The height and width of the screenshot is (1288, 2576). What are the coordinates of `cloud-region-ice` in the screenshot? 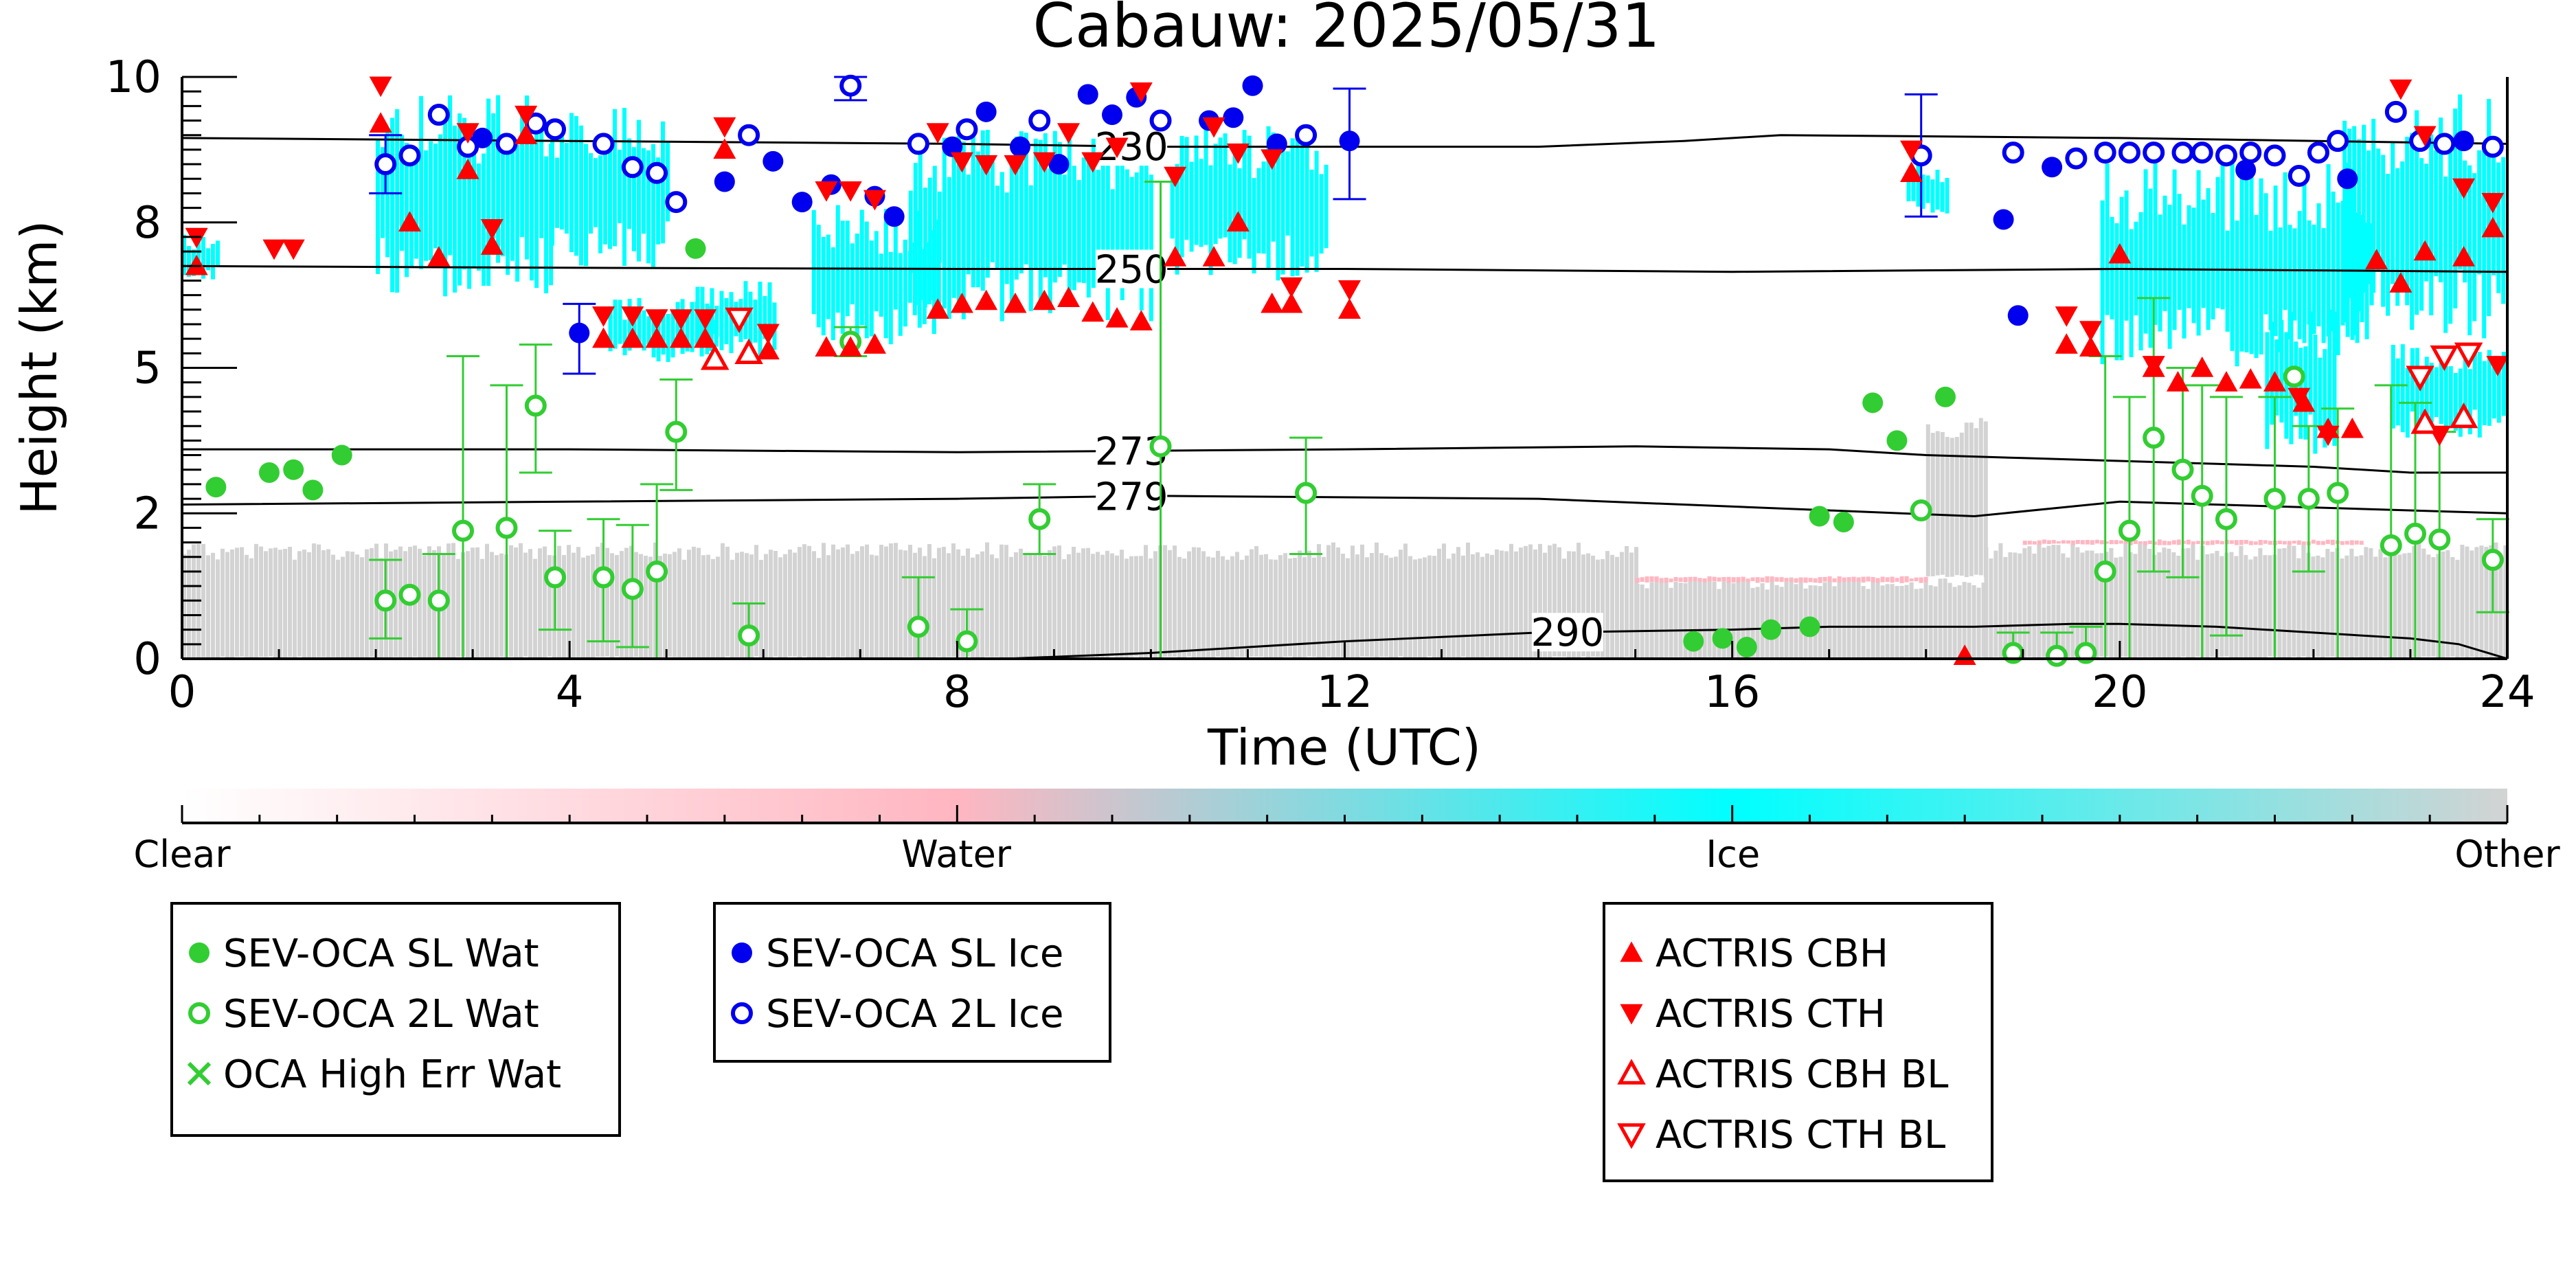 It's located at (1928, 189).